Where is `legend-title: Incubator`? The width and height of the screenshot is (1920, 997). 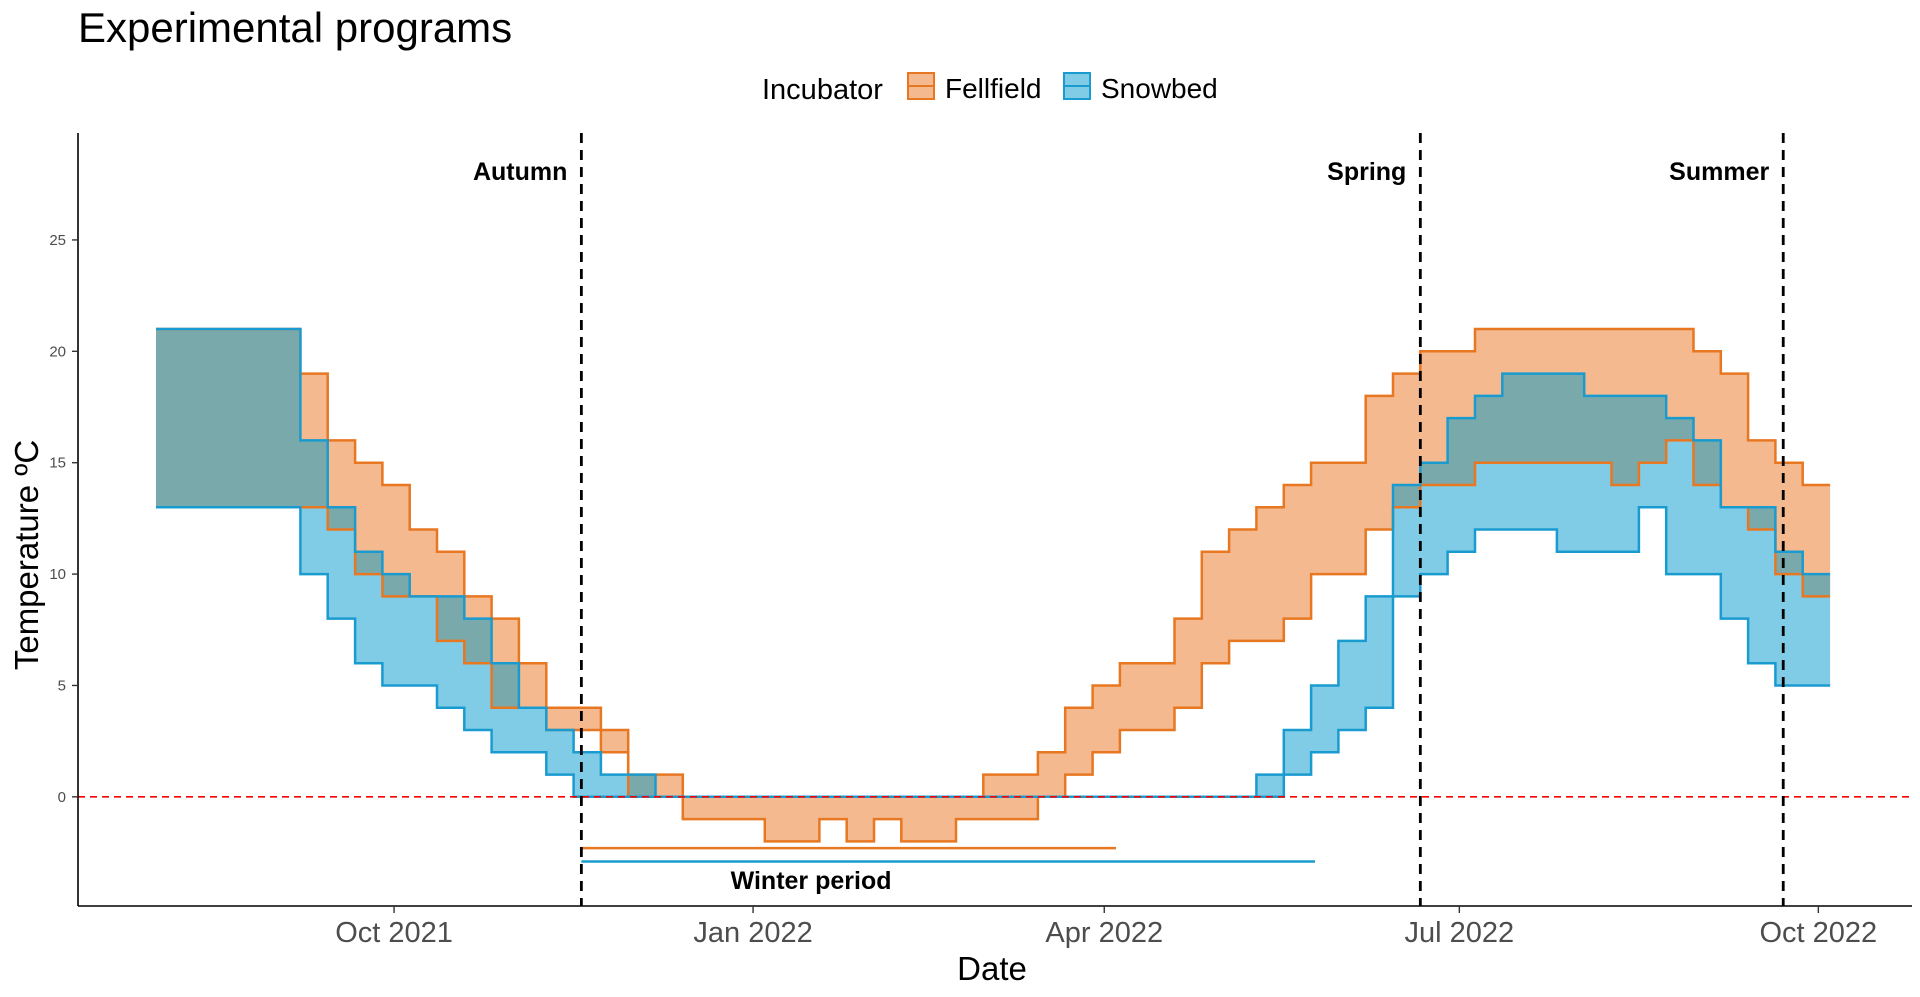 legend-title: Incubator is located at coordinates (822, 90).